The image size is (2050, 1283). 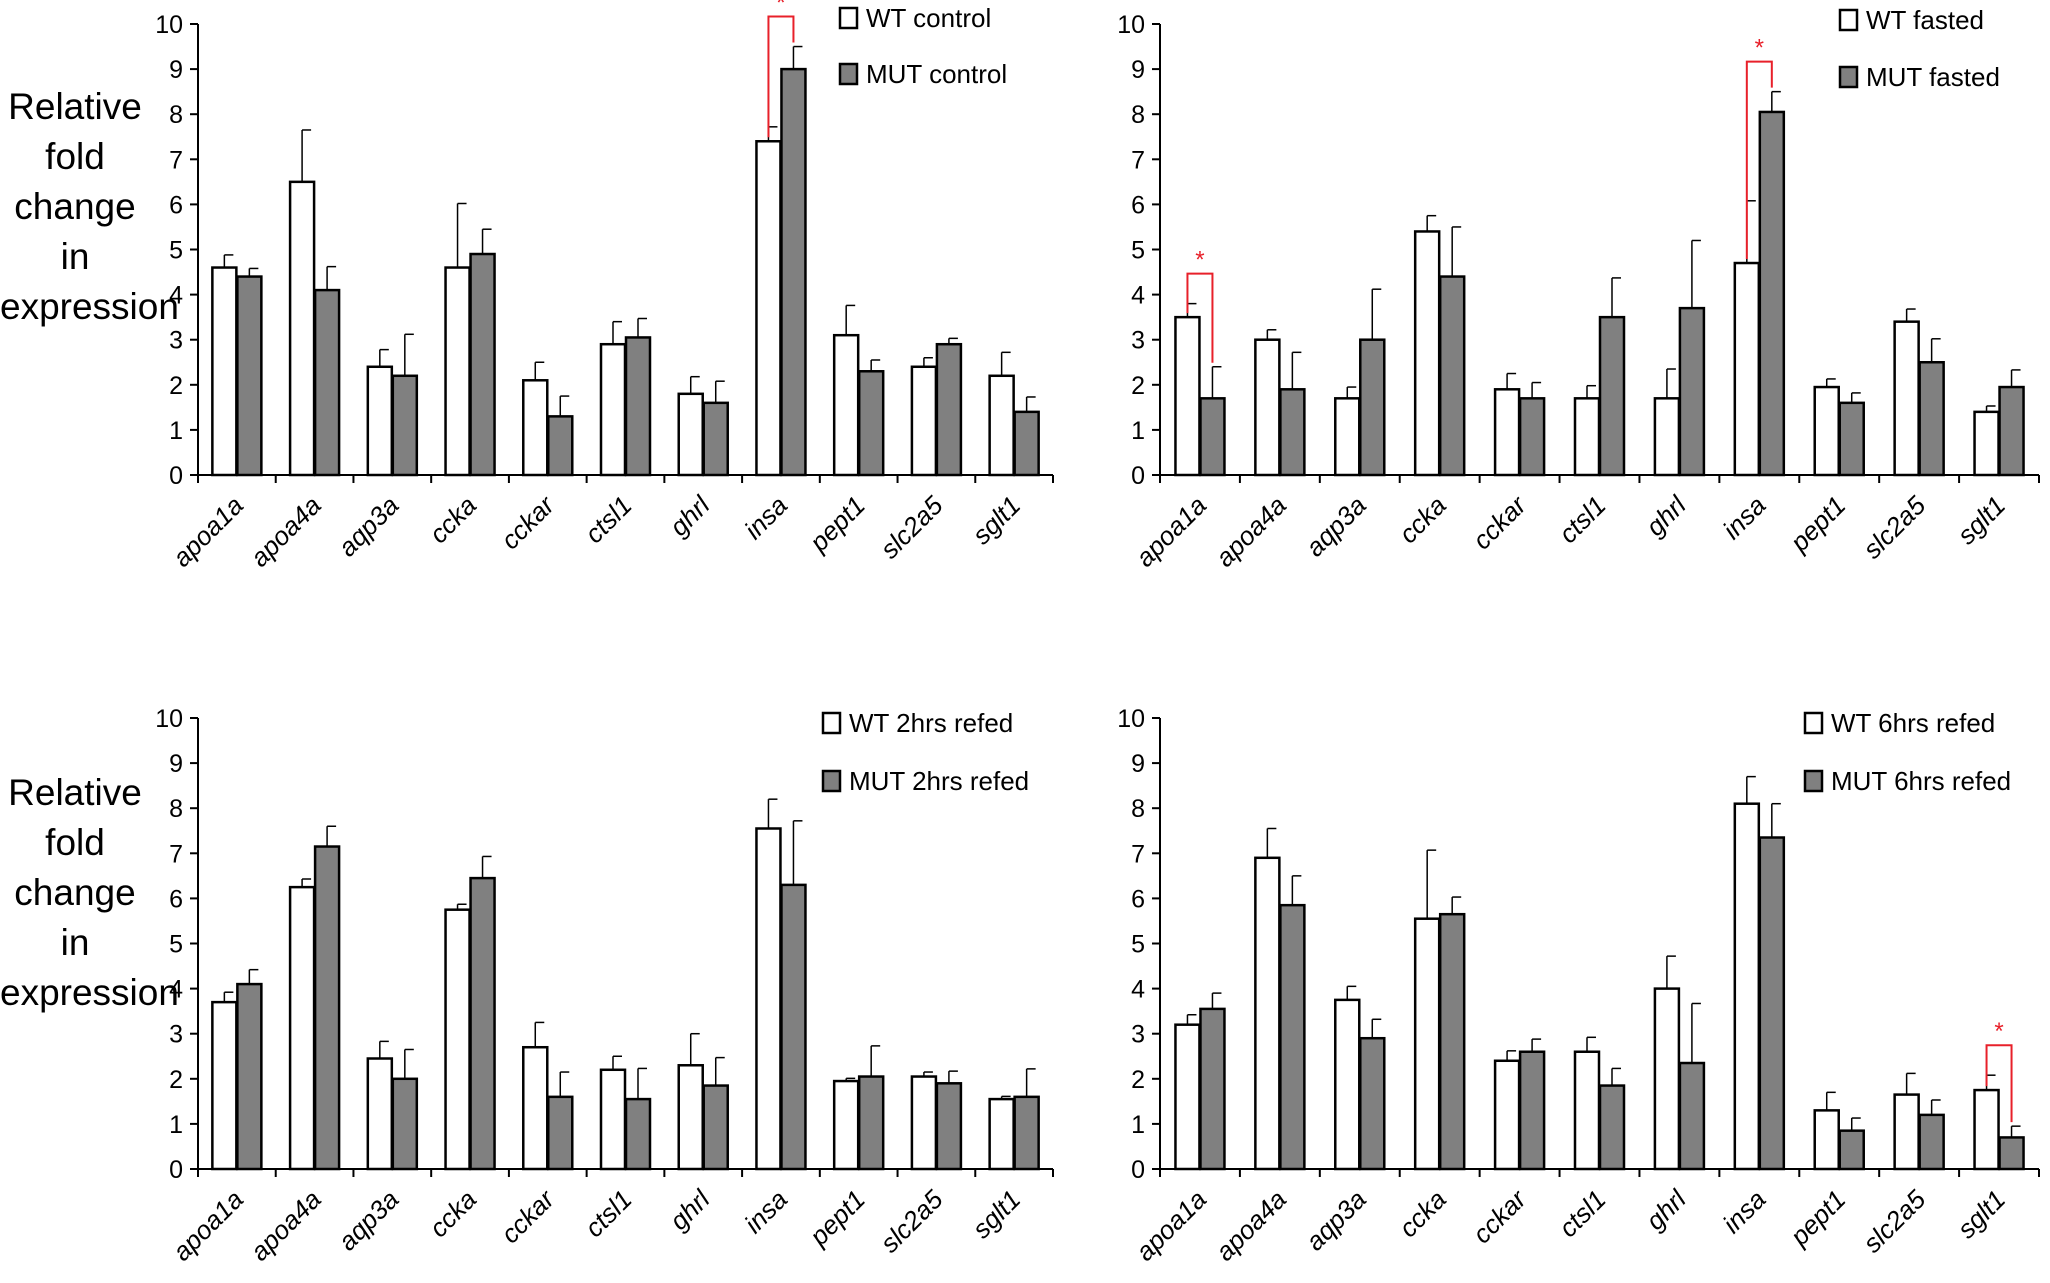 What do you see at coordinates (1138, 115) in the screenshot?
I see `y-tick-label: 8` at bounding box center [1138, 115].